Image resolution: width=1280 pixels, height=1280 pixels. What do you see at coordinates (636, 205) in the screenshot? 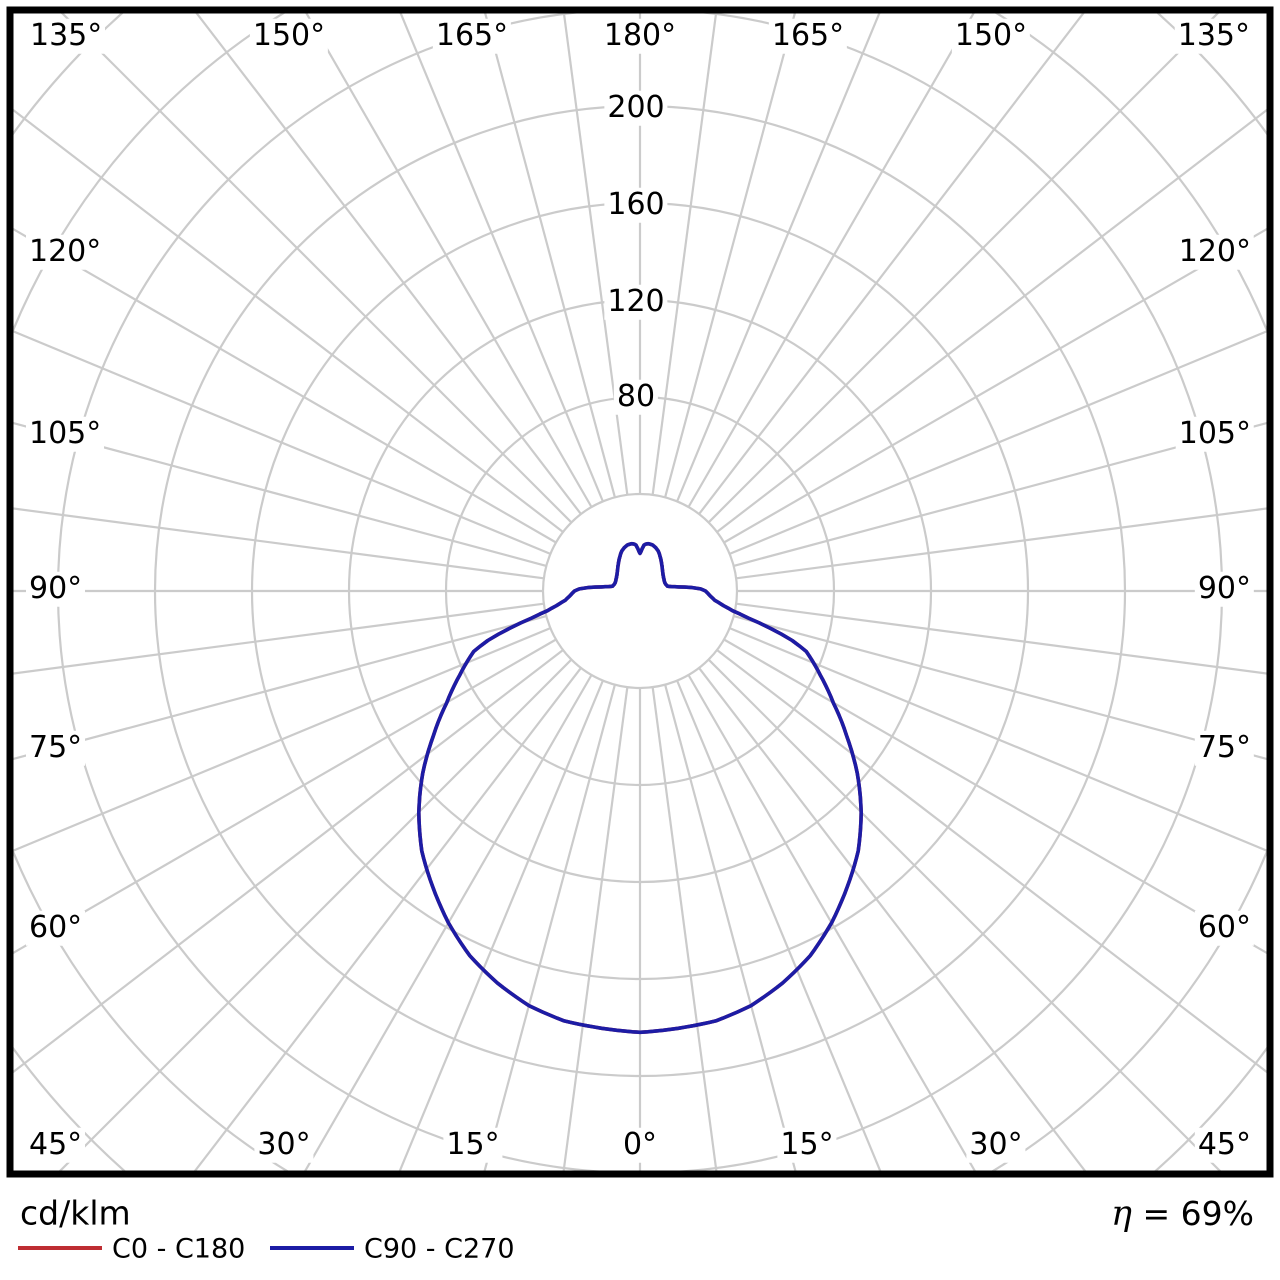
I see `radial-tick-label: 160` at bounding box center [636, 205].